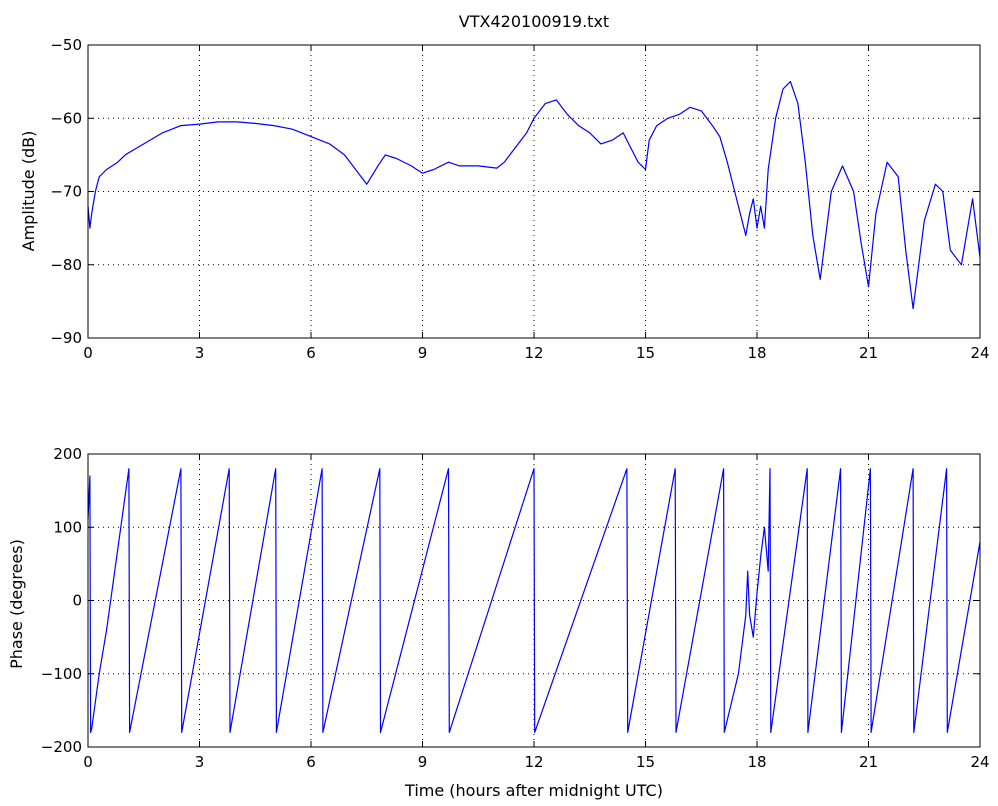 The height and width of the screenshot is (806, 998). What do you see at coordinates (200, 762) in the screenshot?
I see `phase-x-tick-label: 3` at bounding box center [200, 762].